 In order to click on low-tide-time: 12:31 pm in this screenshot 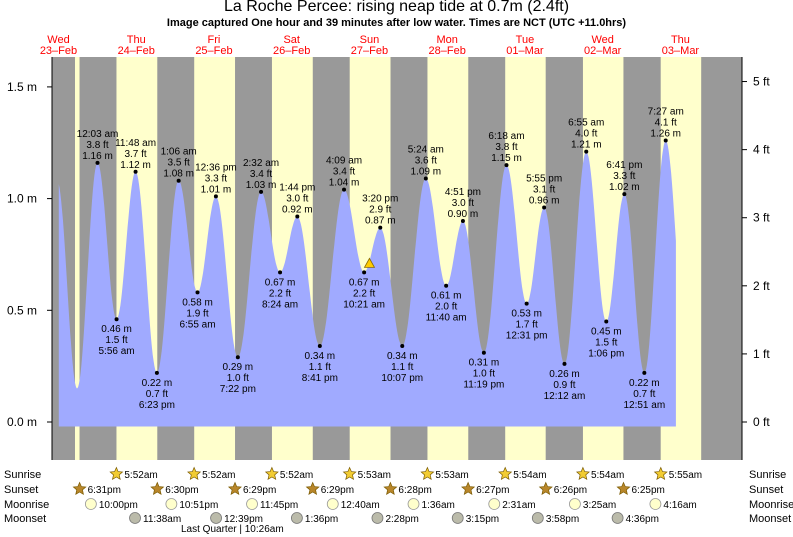, I will do `click(527, 336)`.